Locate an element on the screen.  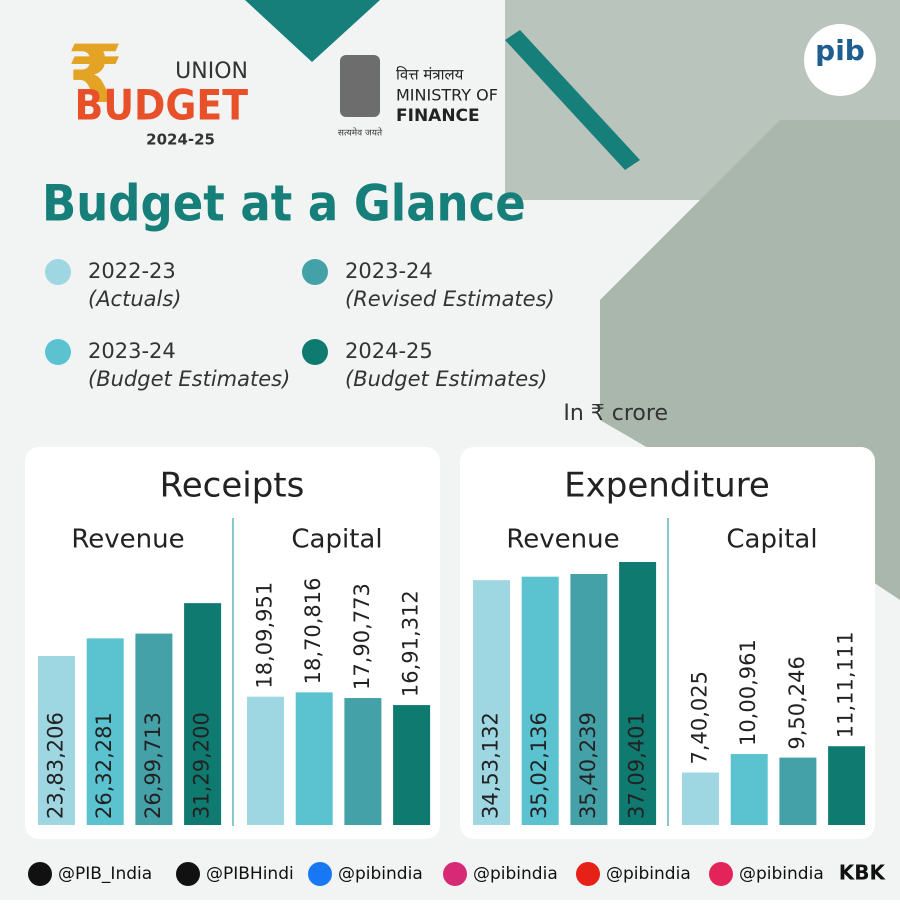
social-handle: @PIBHindi is located at coordinates (250, 874).